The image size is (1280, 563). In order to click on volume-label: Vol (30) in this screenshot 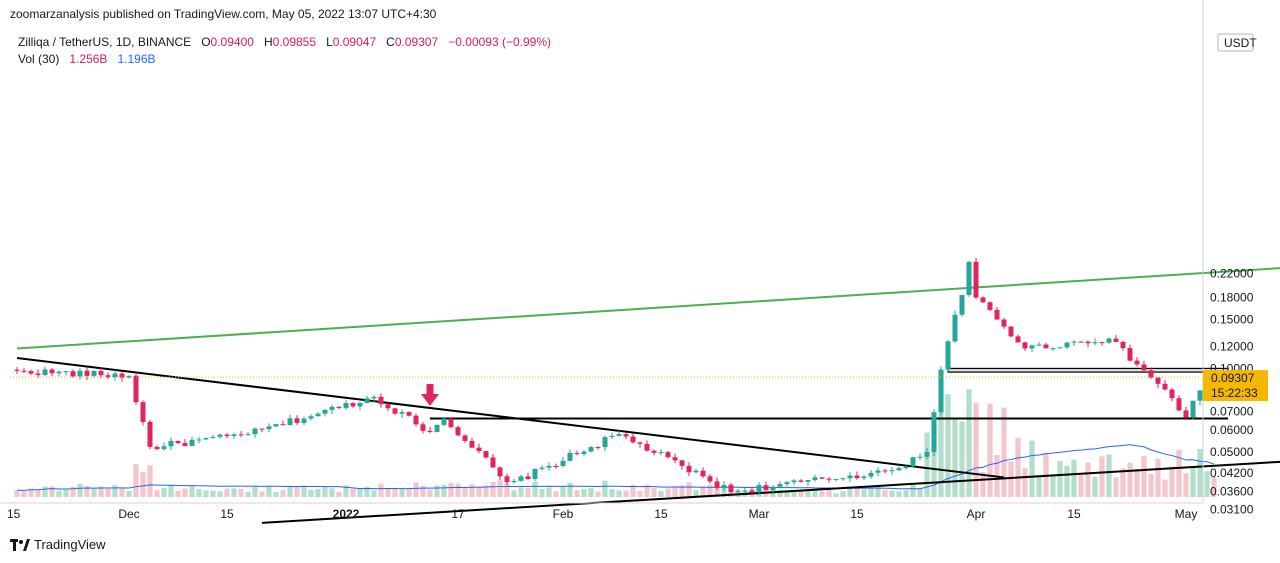, I will do `click(39, 59)`.